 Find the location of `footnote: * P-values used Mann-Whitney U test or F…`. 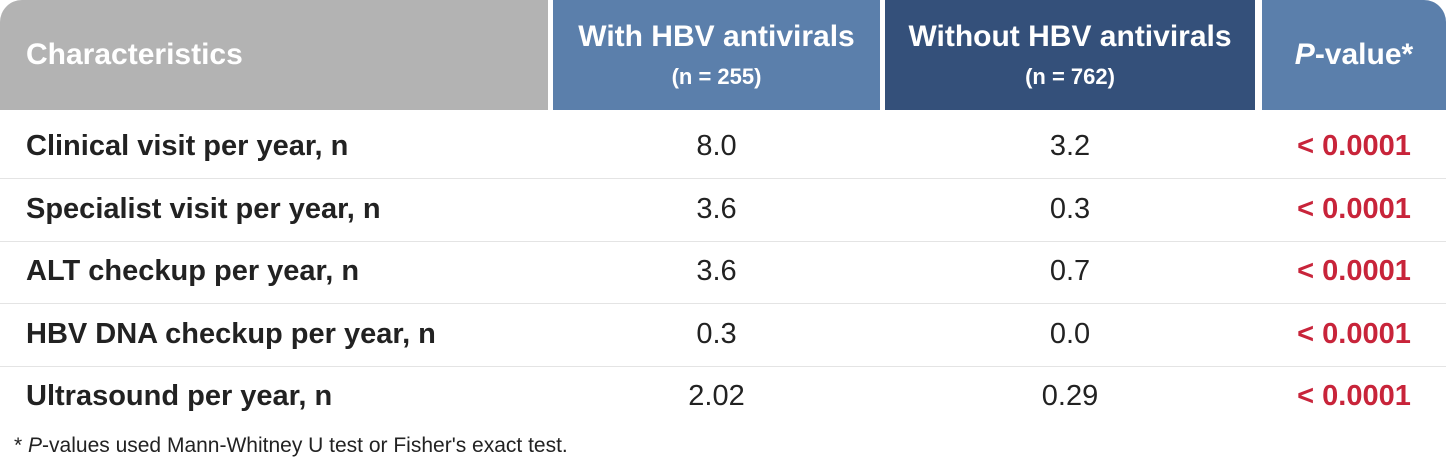

footnote: * P-values used Mann-Whitney U test or F… is located at coordinates (291, 446).